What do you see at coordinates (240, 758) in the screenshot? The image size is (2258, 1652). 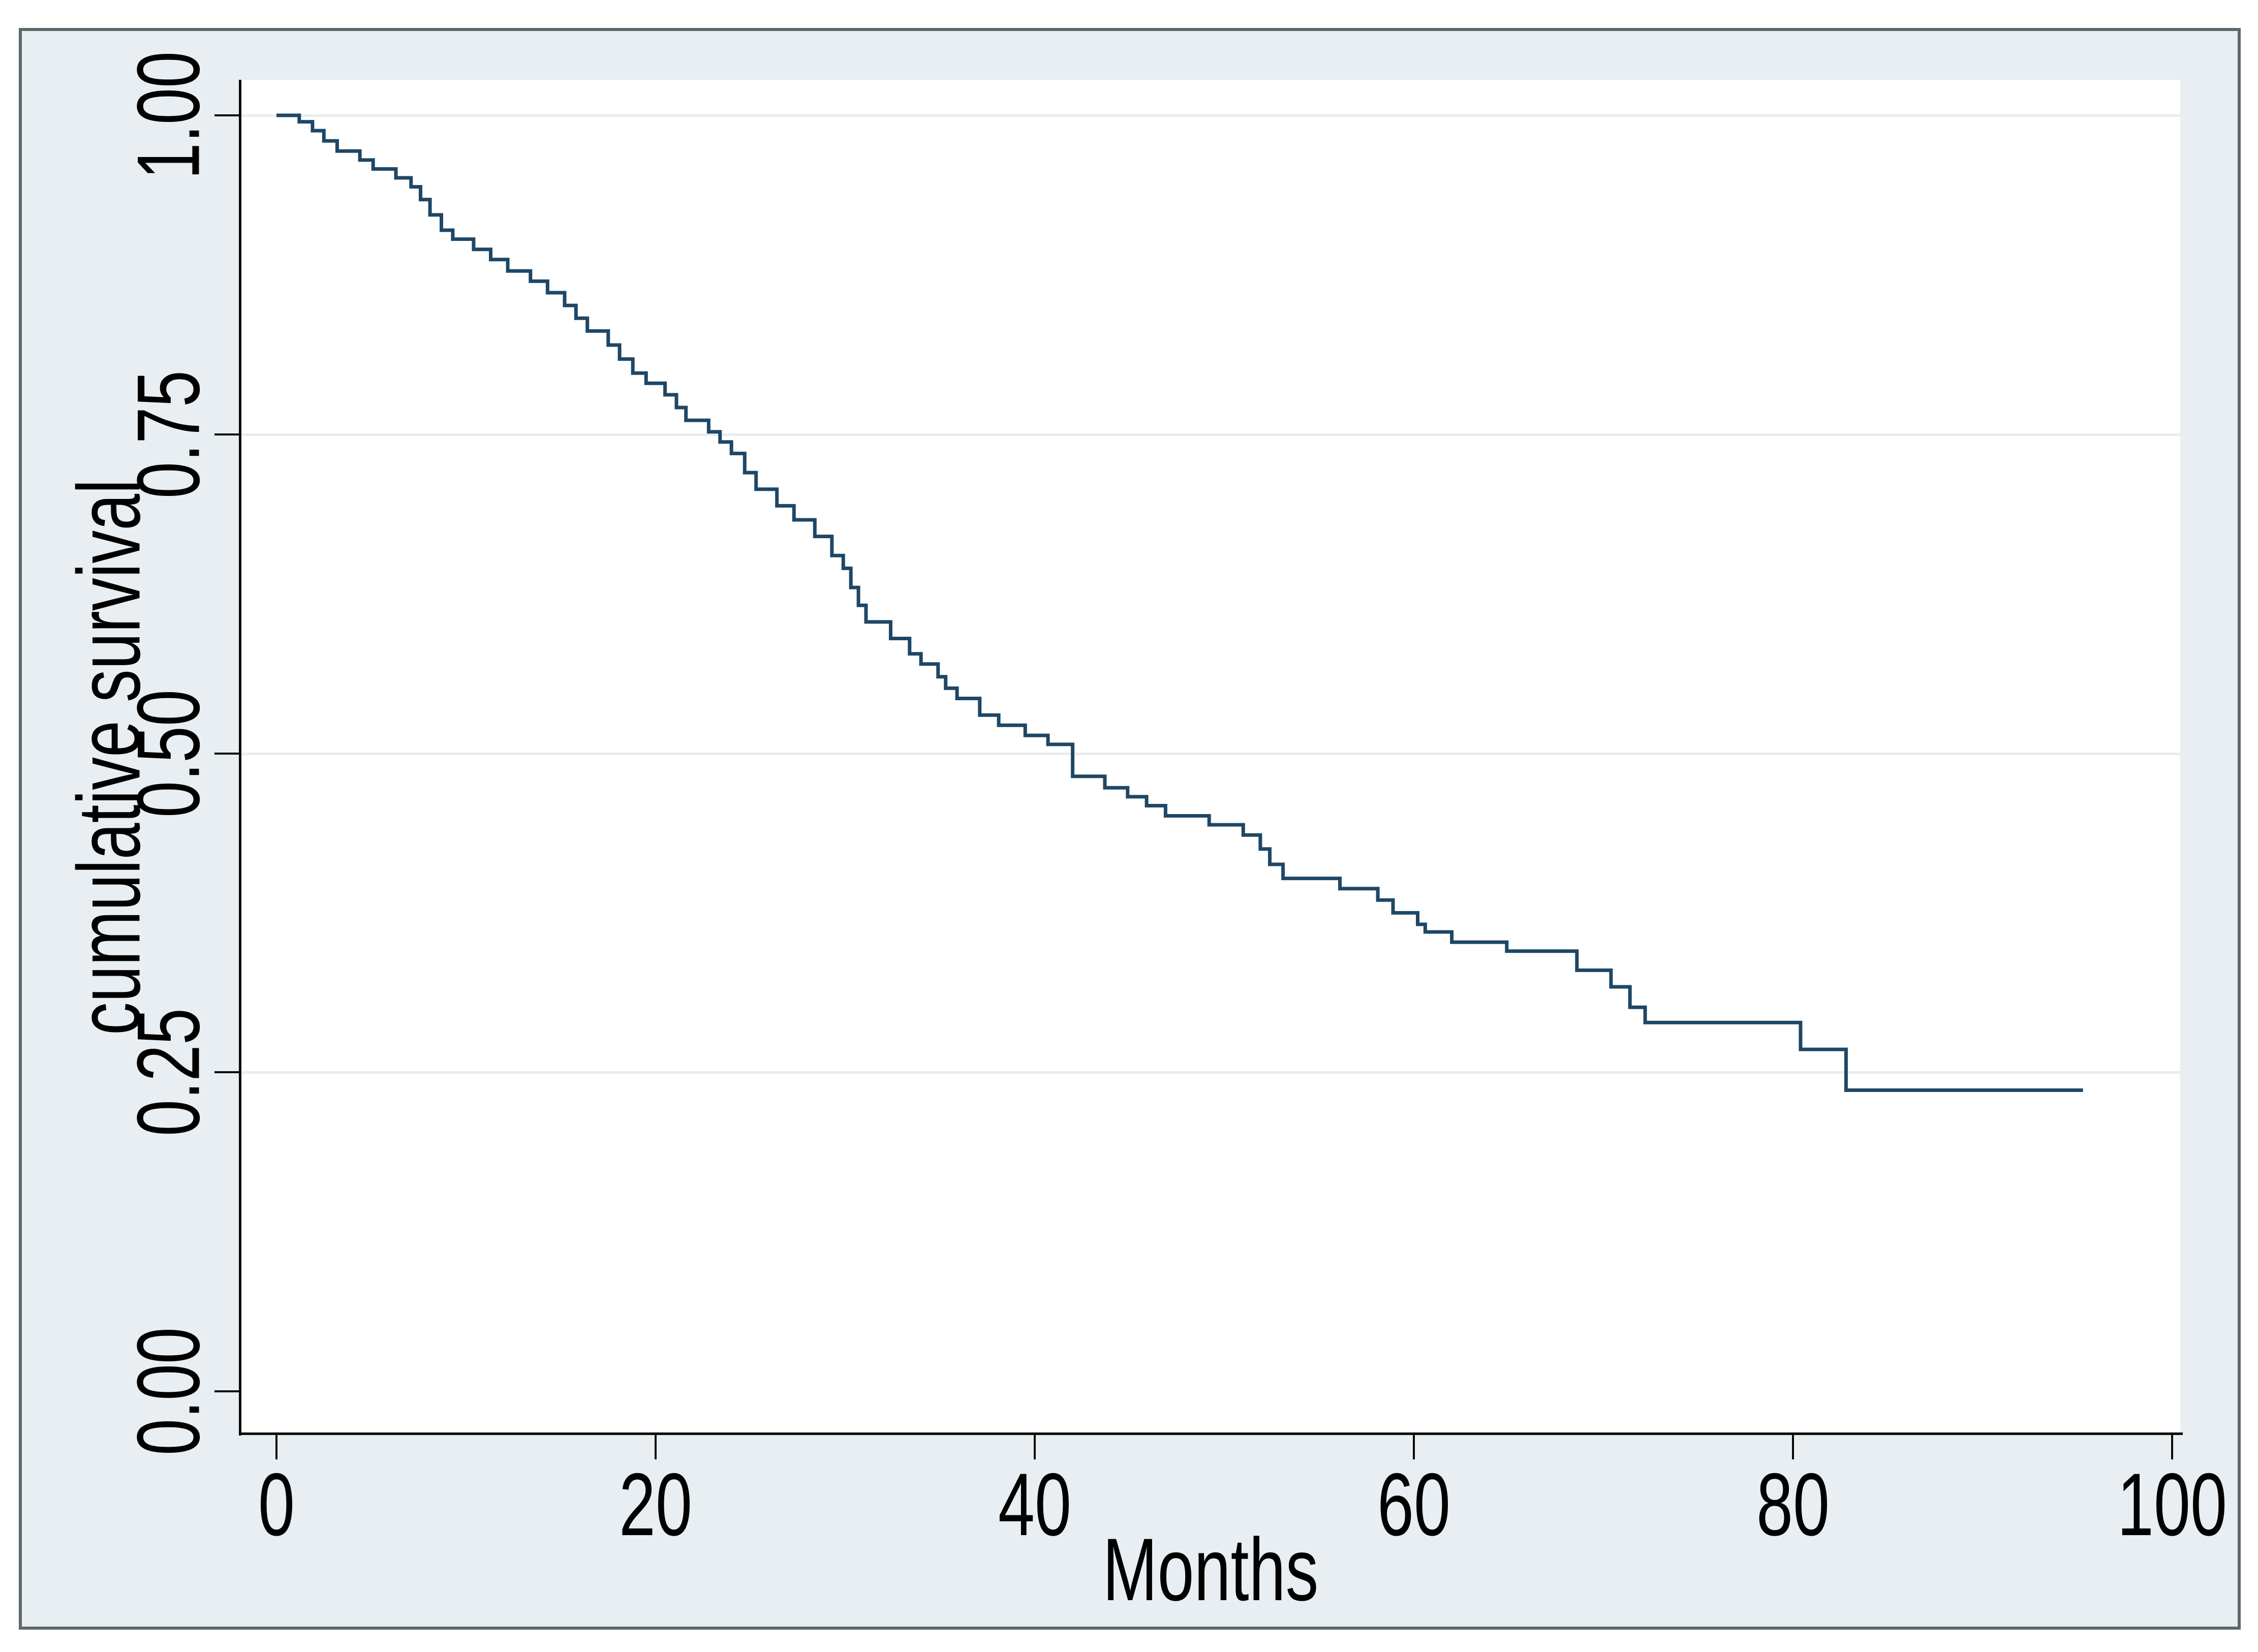 I see `y-axis-line` at bounding box center [240, 758].